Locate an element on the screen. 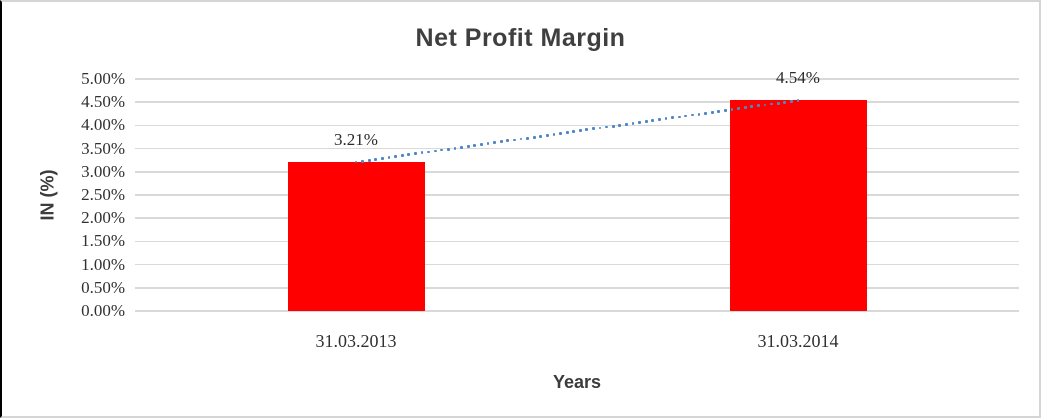  x-tick-label: 31.03.2013 is located at coordinates (356, 341).